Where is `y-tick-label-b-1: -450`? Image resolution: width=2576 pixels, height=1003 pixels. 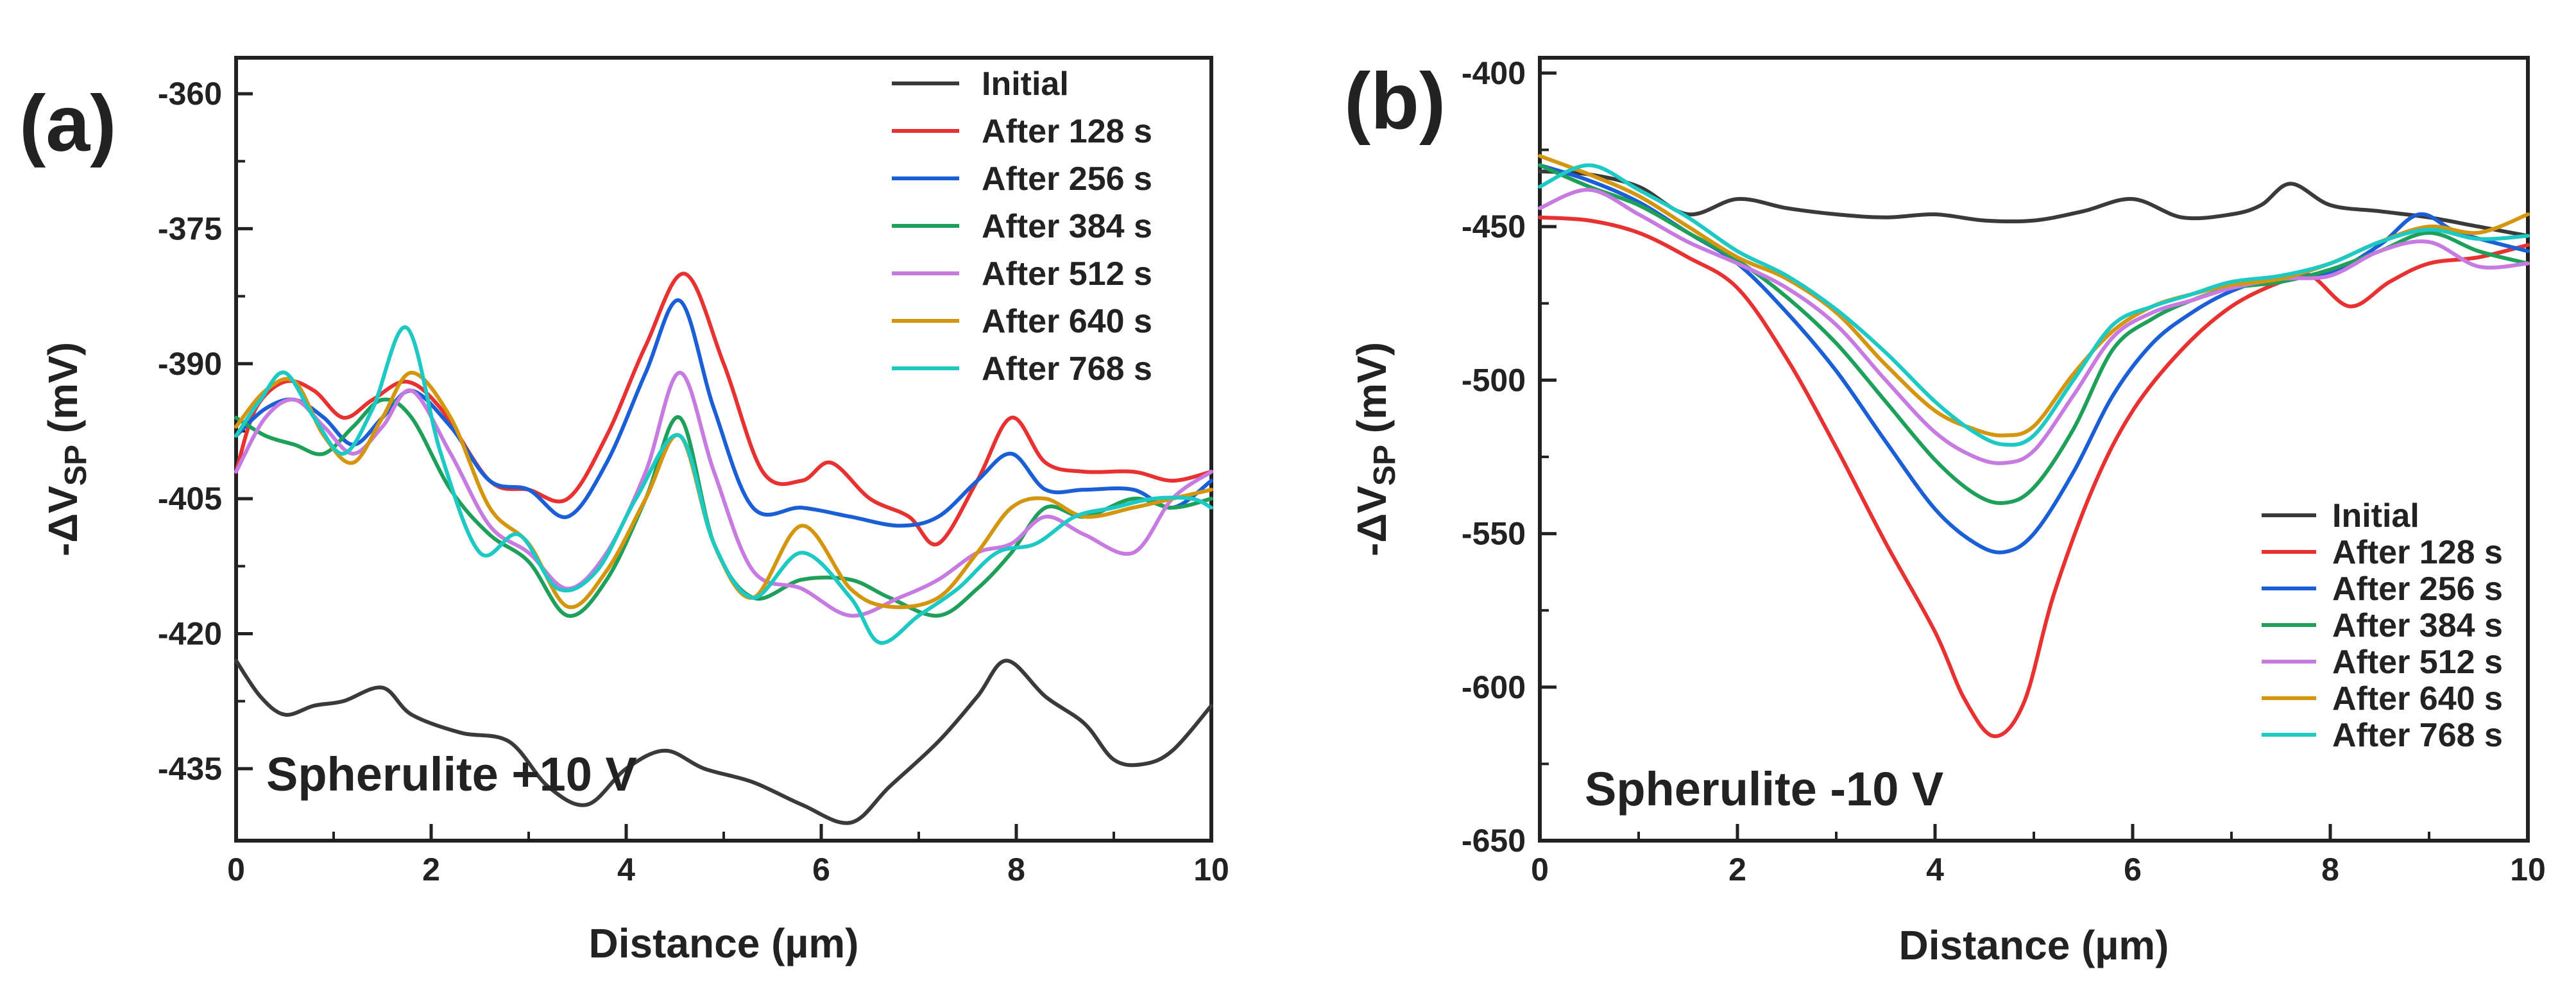 y-tick-label-b-1: -450 is located at coordinates (1494, 226).